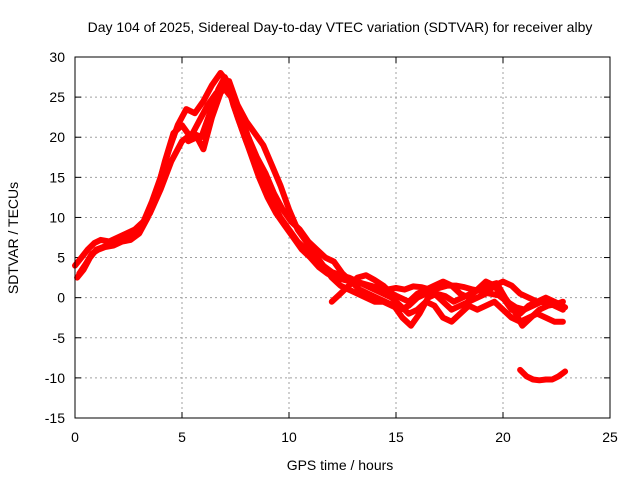  Describe the element at coordinates (61, 298) in the screenshot. I see `y-tick-label: 0` at that location.